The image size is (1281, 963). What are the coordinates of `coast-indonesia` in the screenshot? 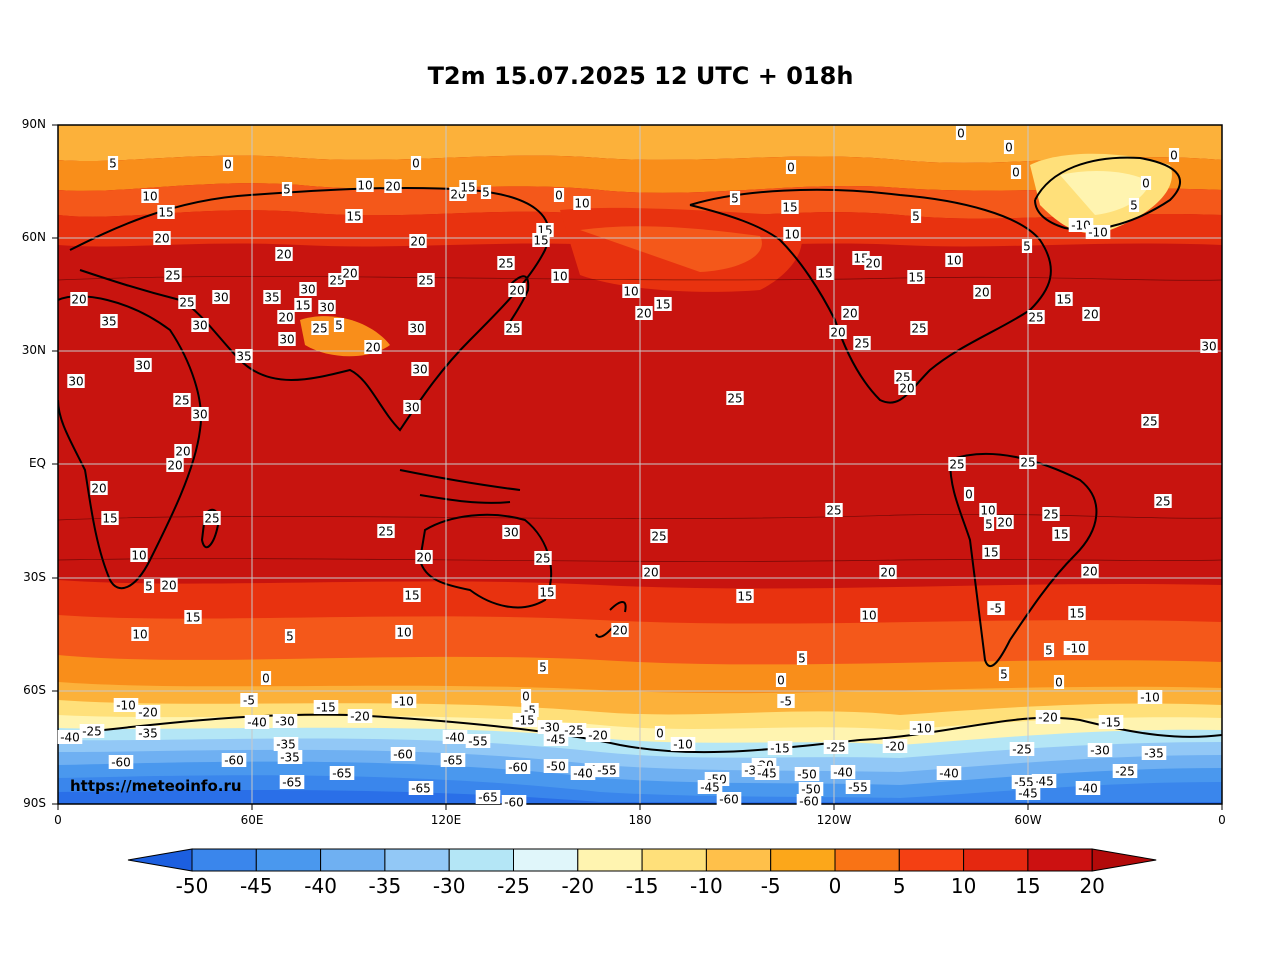 It's located at (460, 486).